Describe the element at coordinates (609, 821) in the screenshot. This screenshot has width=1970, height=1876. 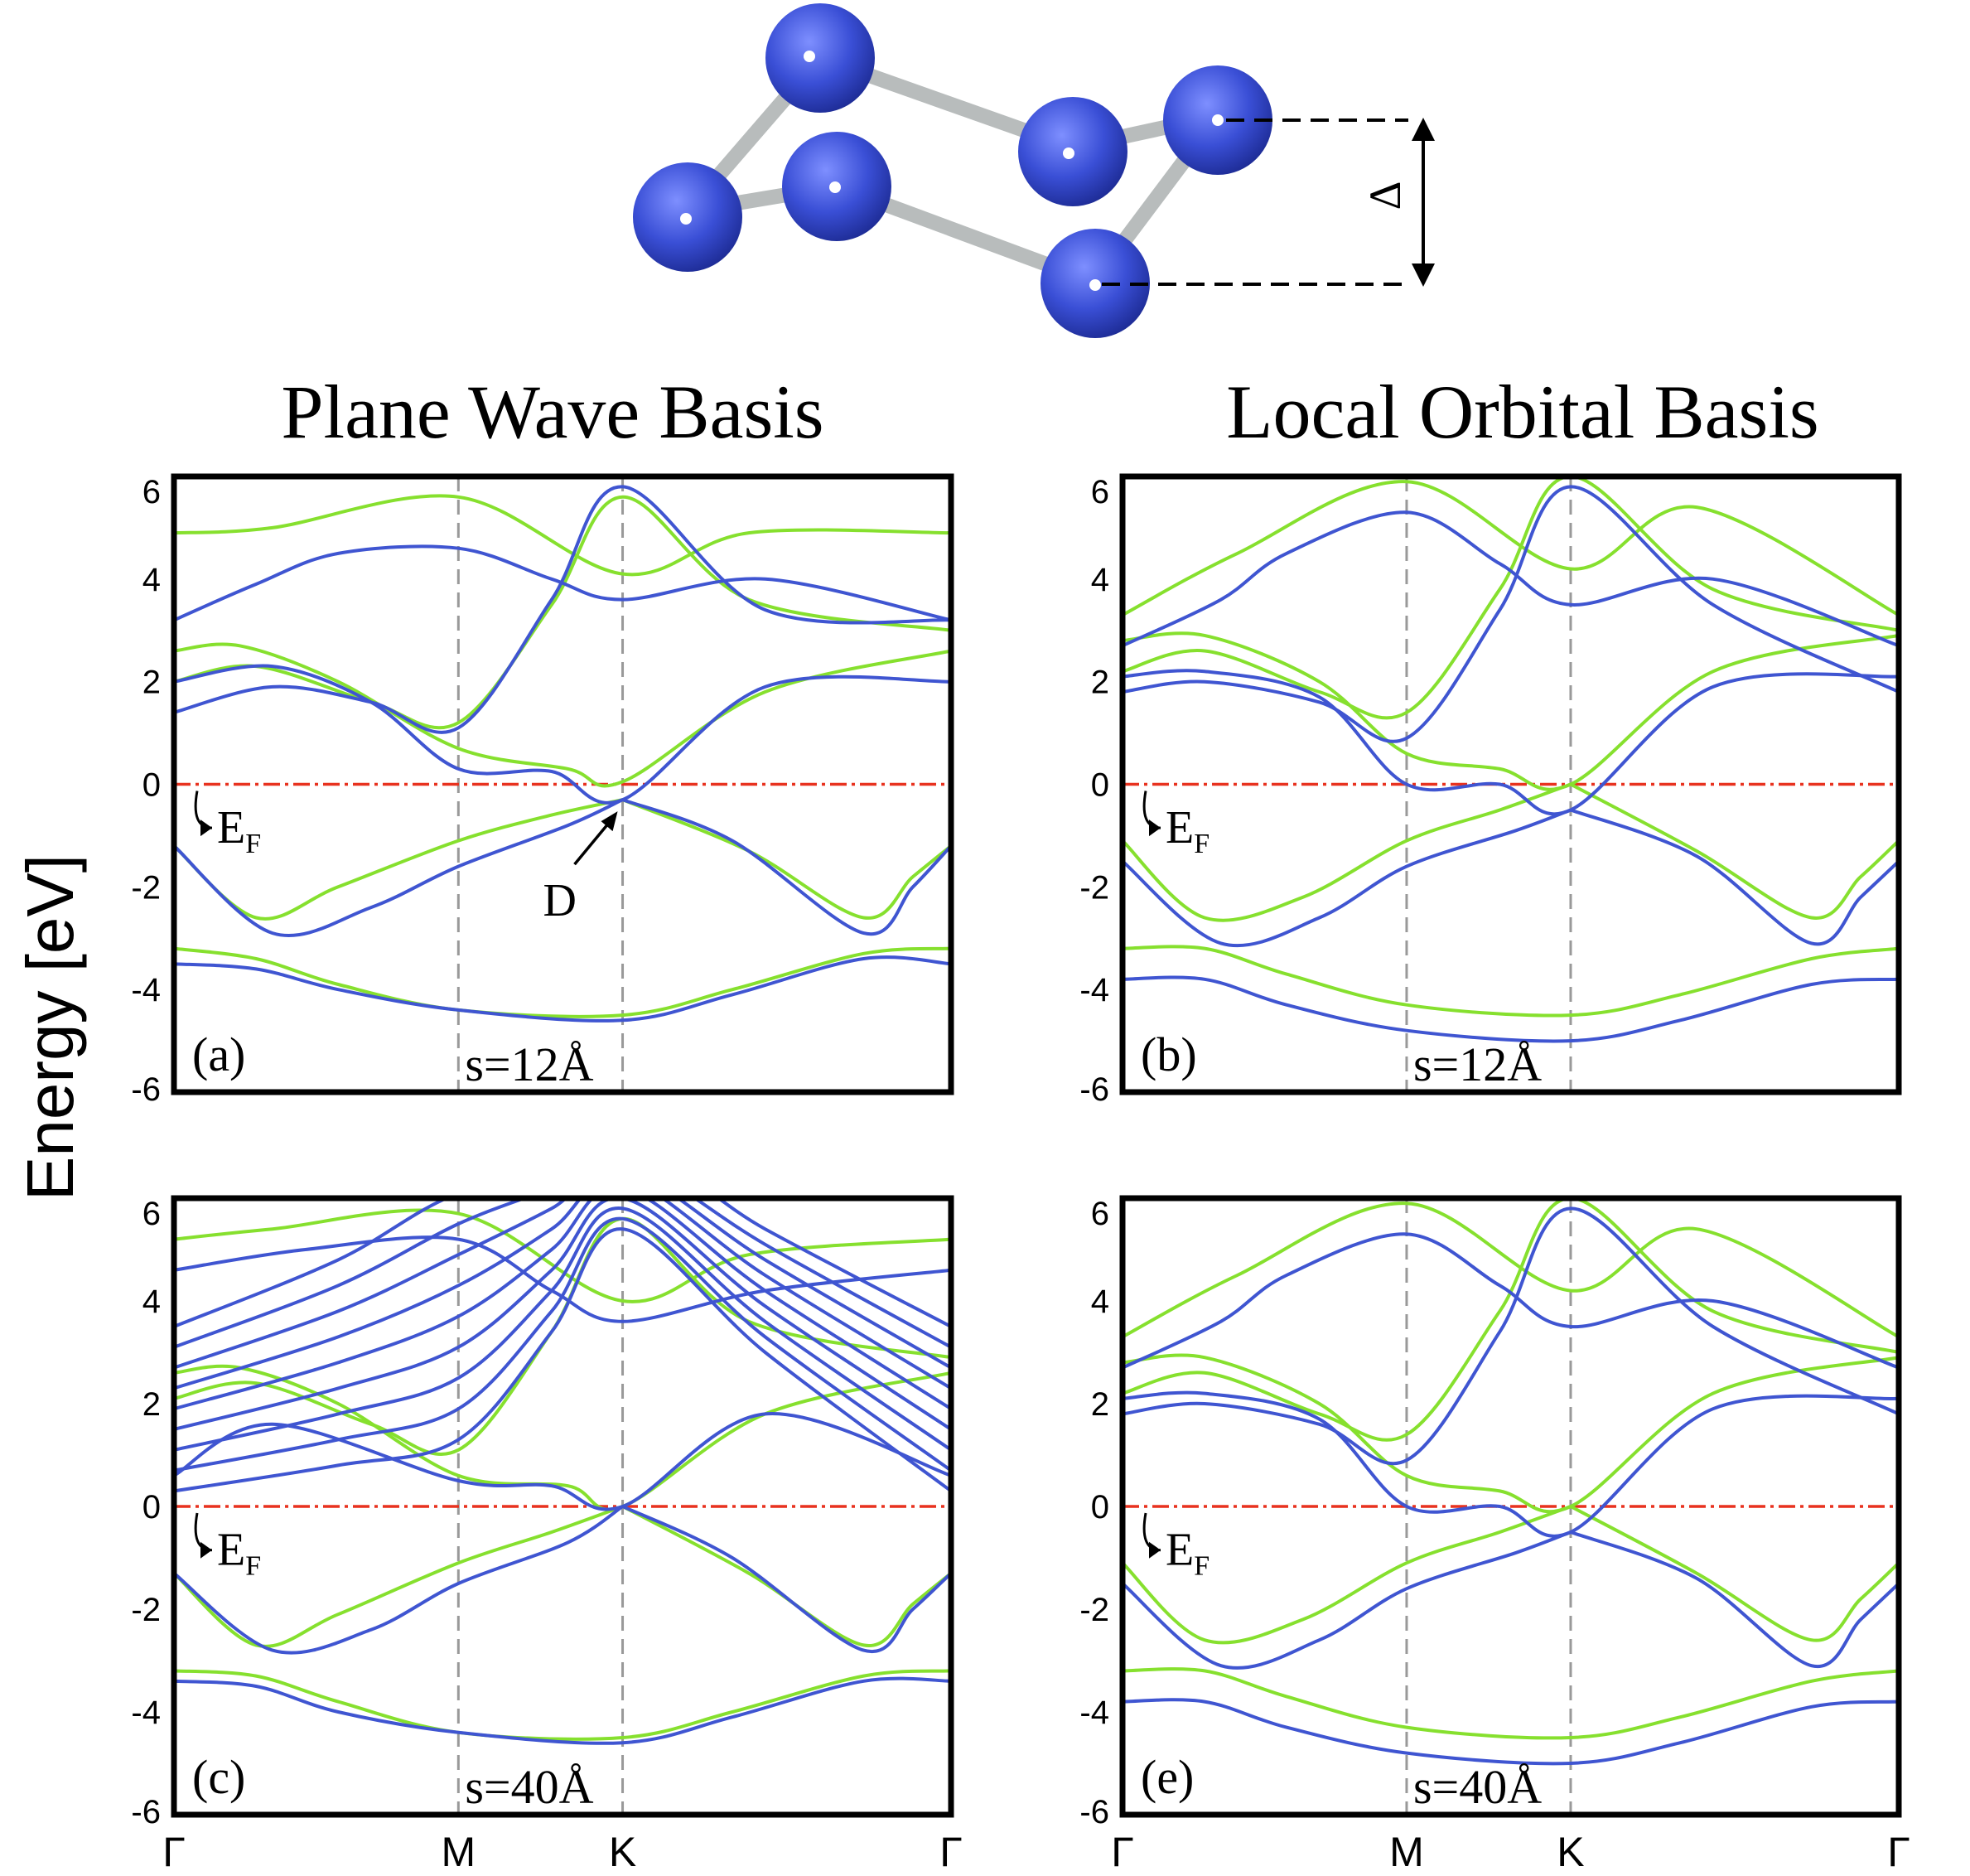
I see `dirac-arrow-head` at that location.